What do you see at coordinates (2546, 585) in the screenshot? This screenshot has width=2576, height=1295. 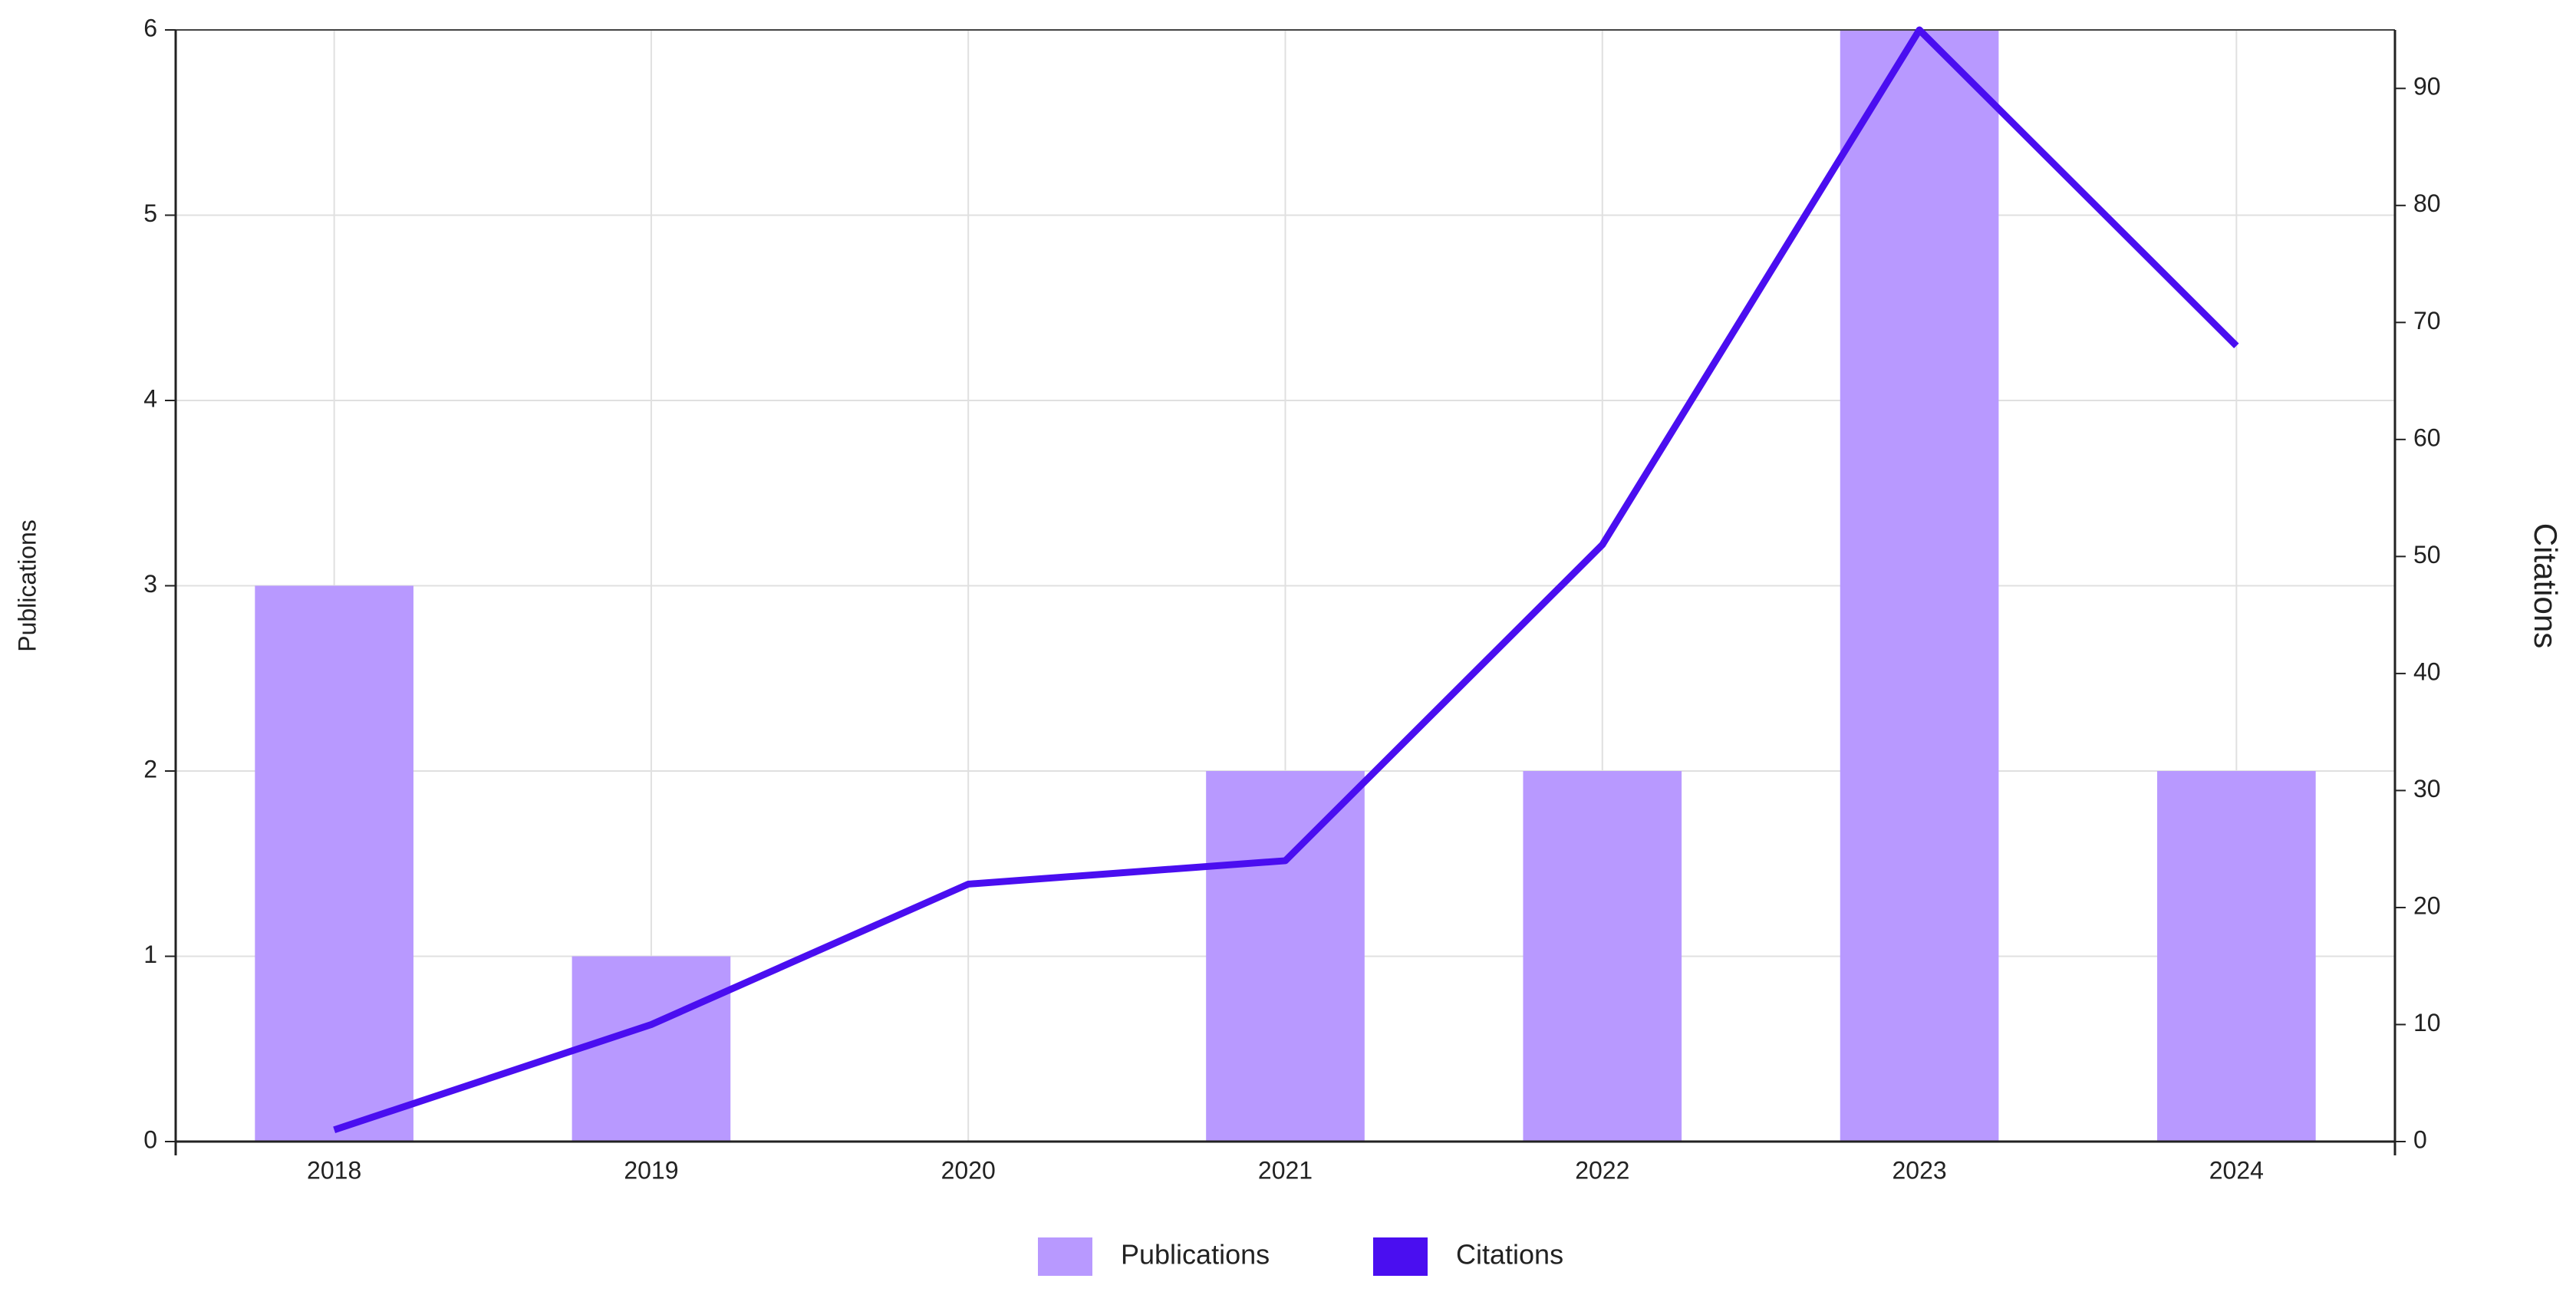 I see `y2-axis-title: Citations` at bounding box center [2546, 585].